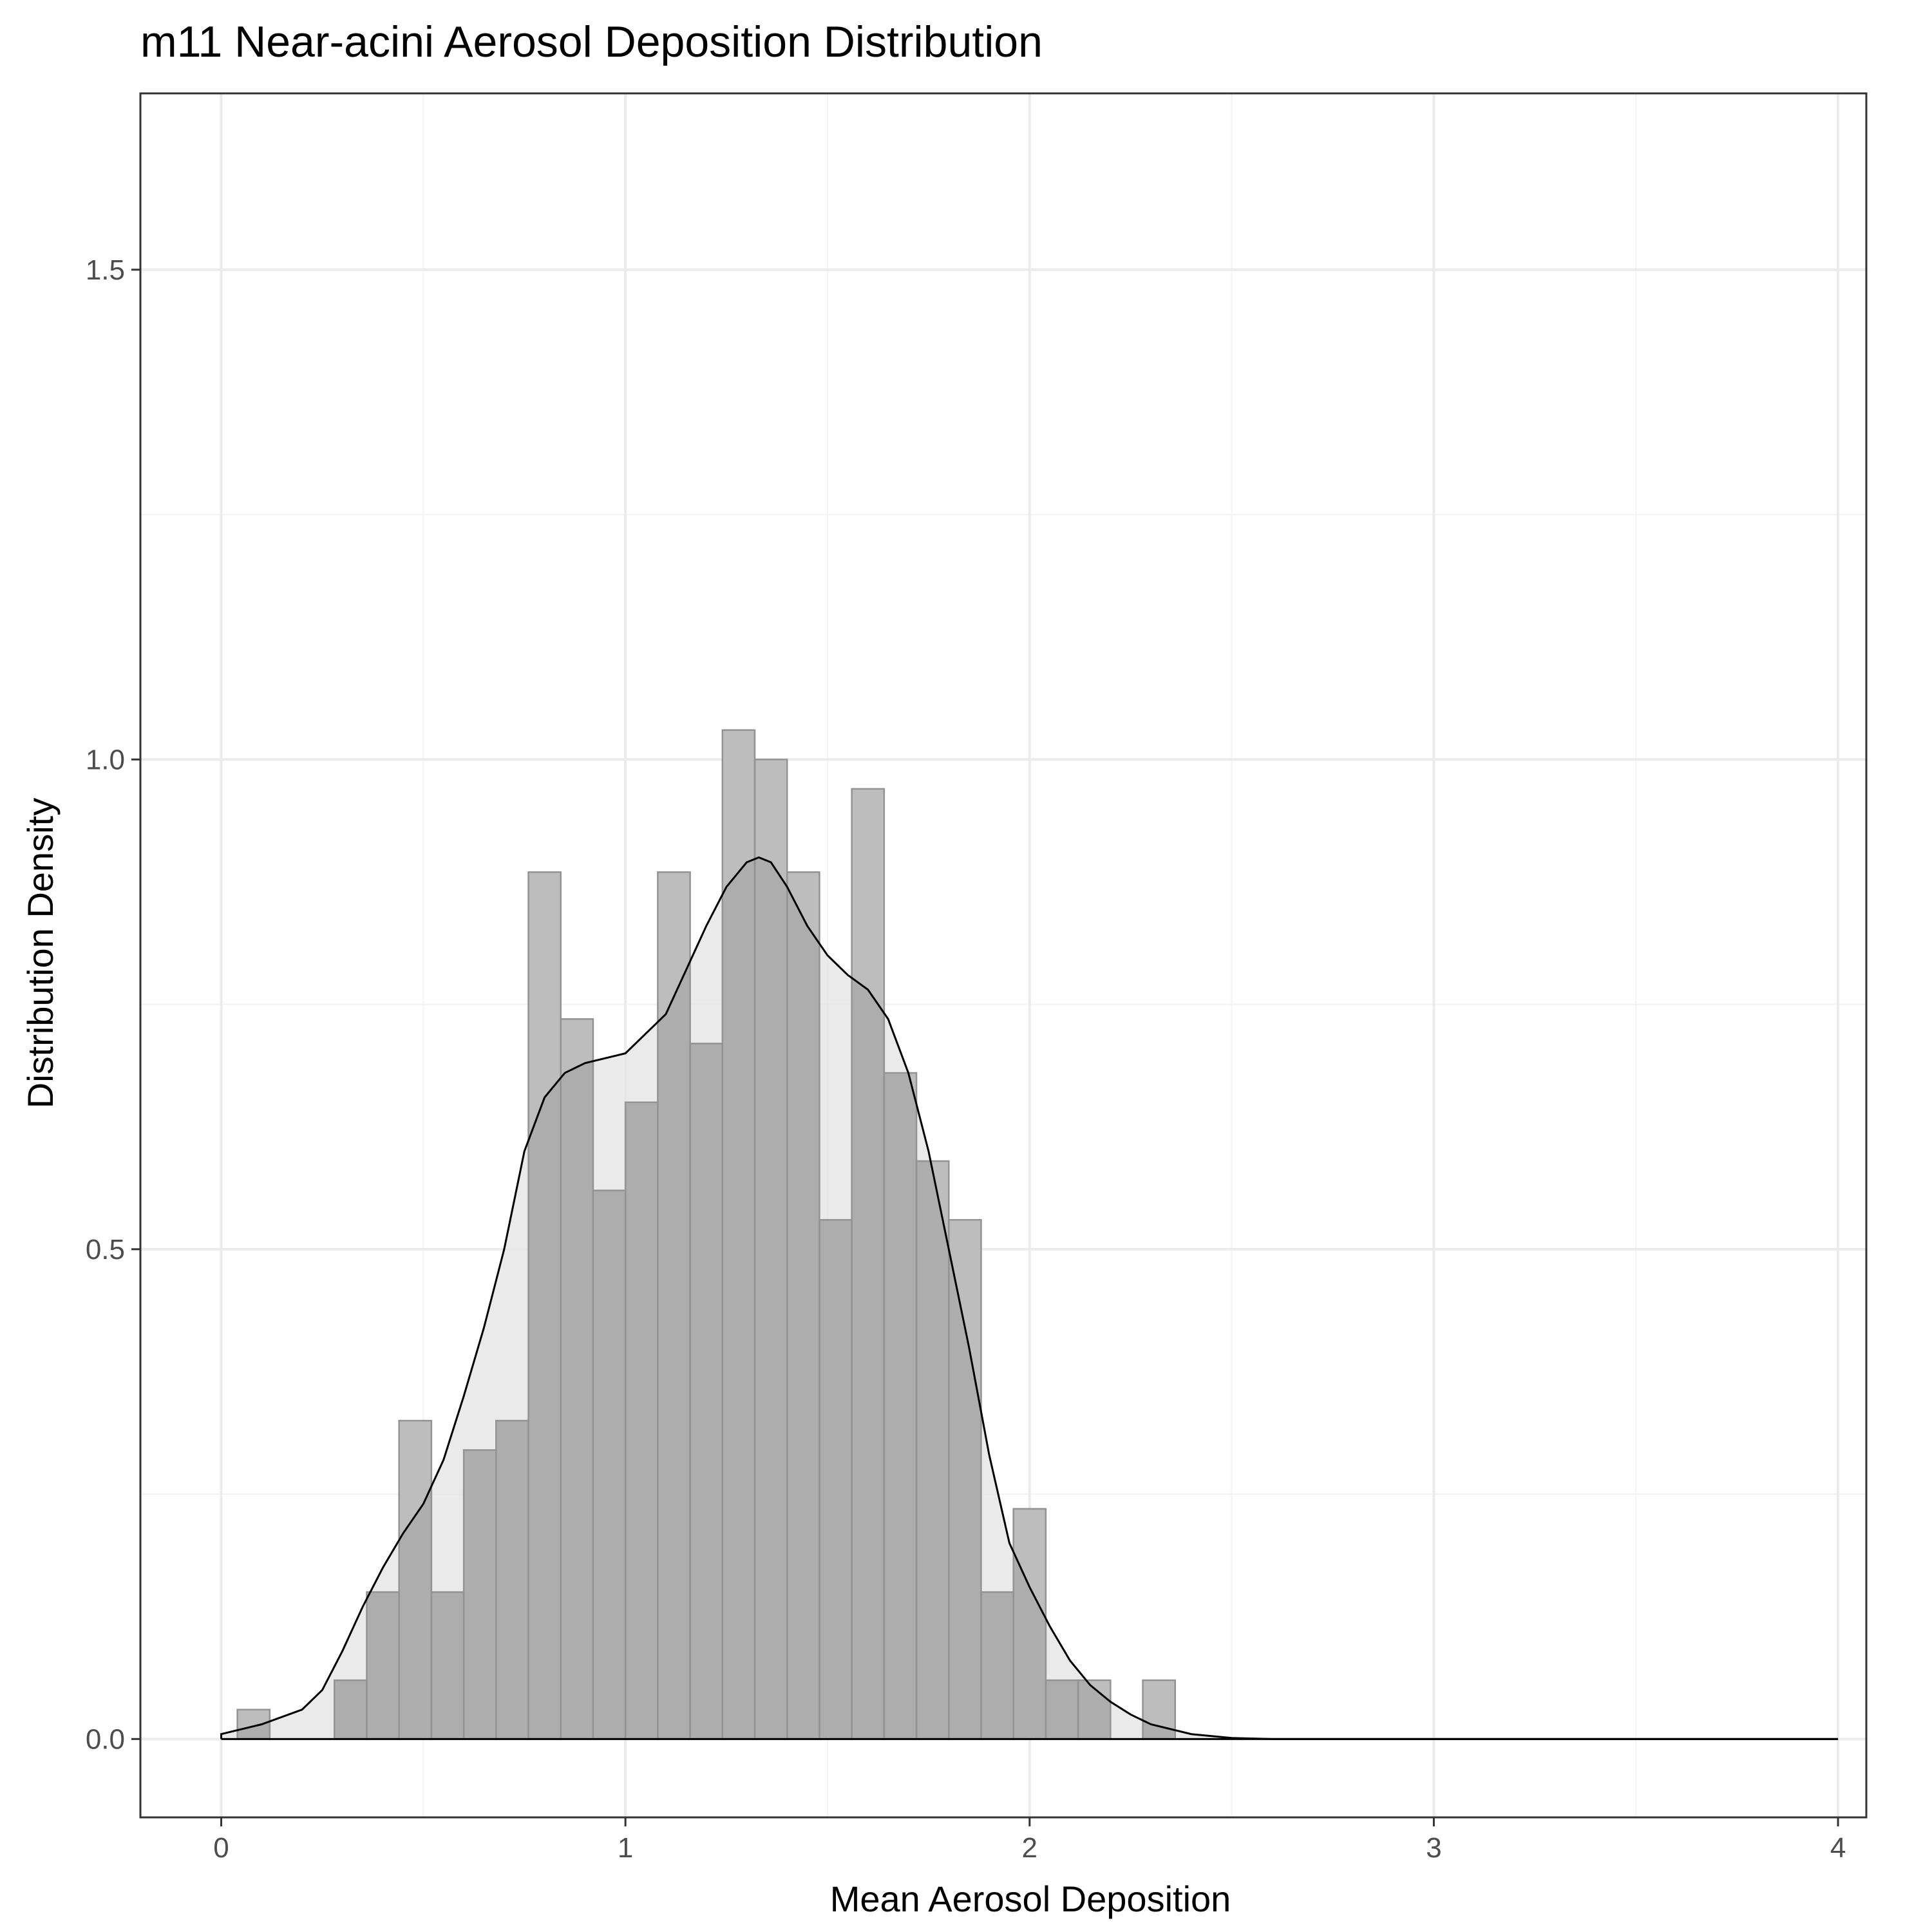 This screenshot has height=1932, width=1932. I want to click on y-tick-label: 0.0, so click(105, 1739).